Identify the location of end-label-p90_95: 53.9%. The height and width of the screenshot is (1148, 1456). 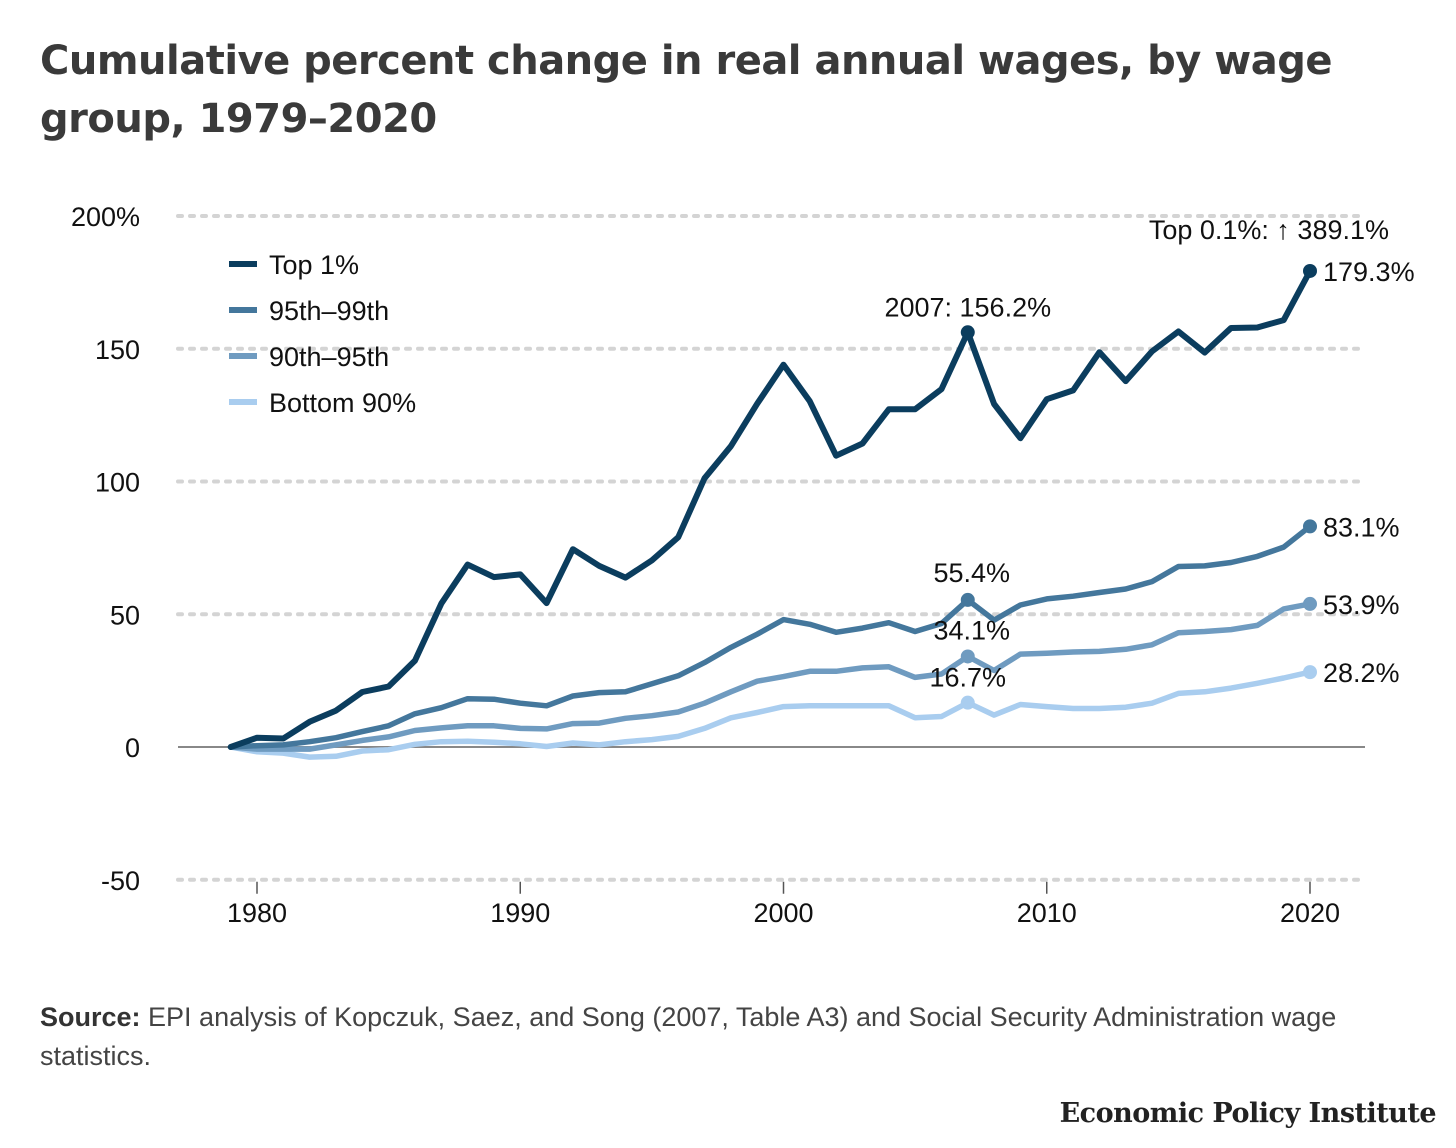
(1361, 605).